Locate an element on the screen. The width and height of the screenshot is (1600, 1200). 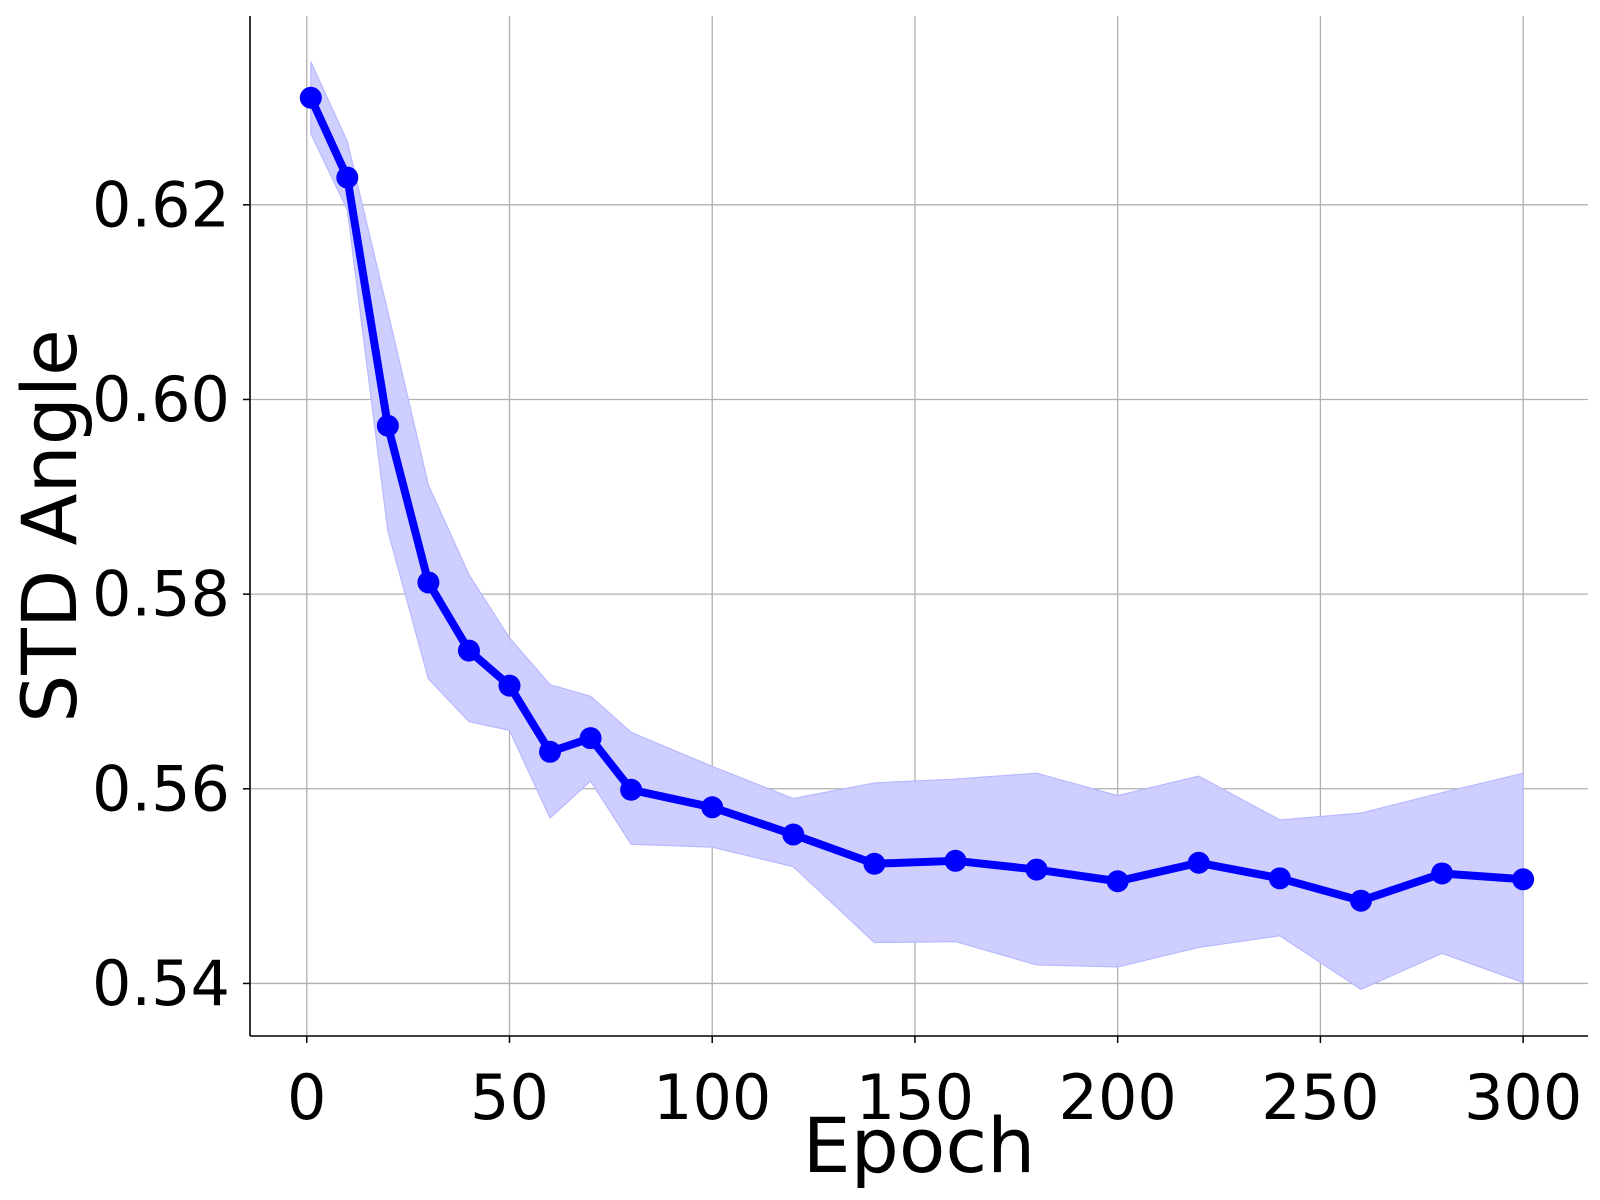
x-tick-labels: 0 50 100 150 200 250 300 is located at coordinates (934, 1085).